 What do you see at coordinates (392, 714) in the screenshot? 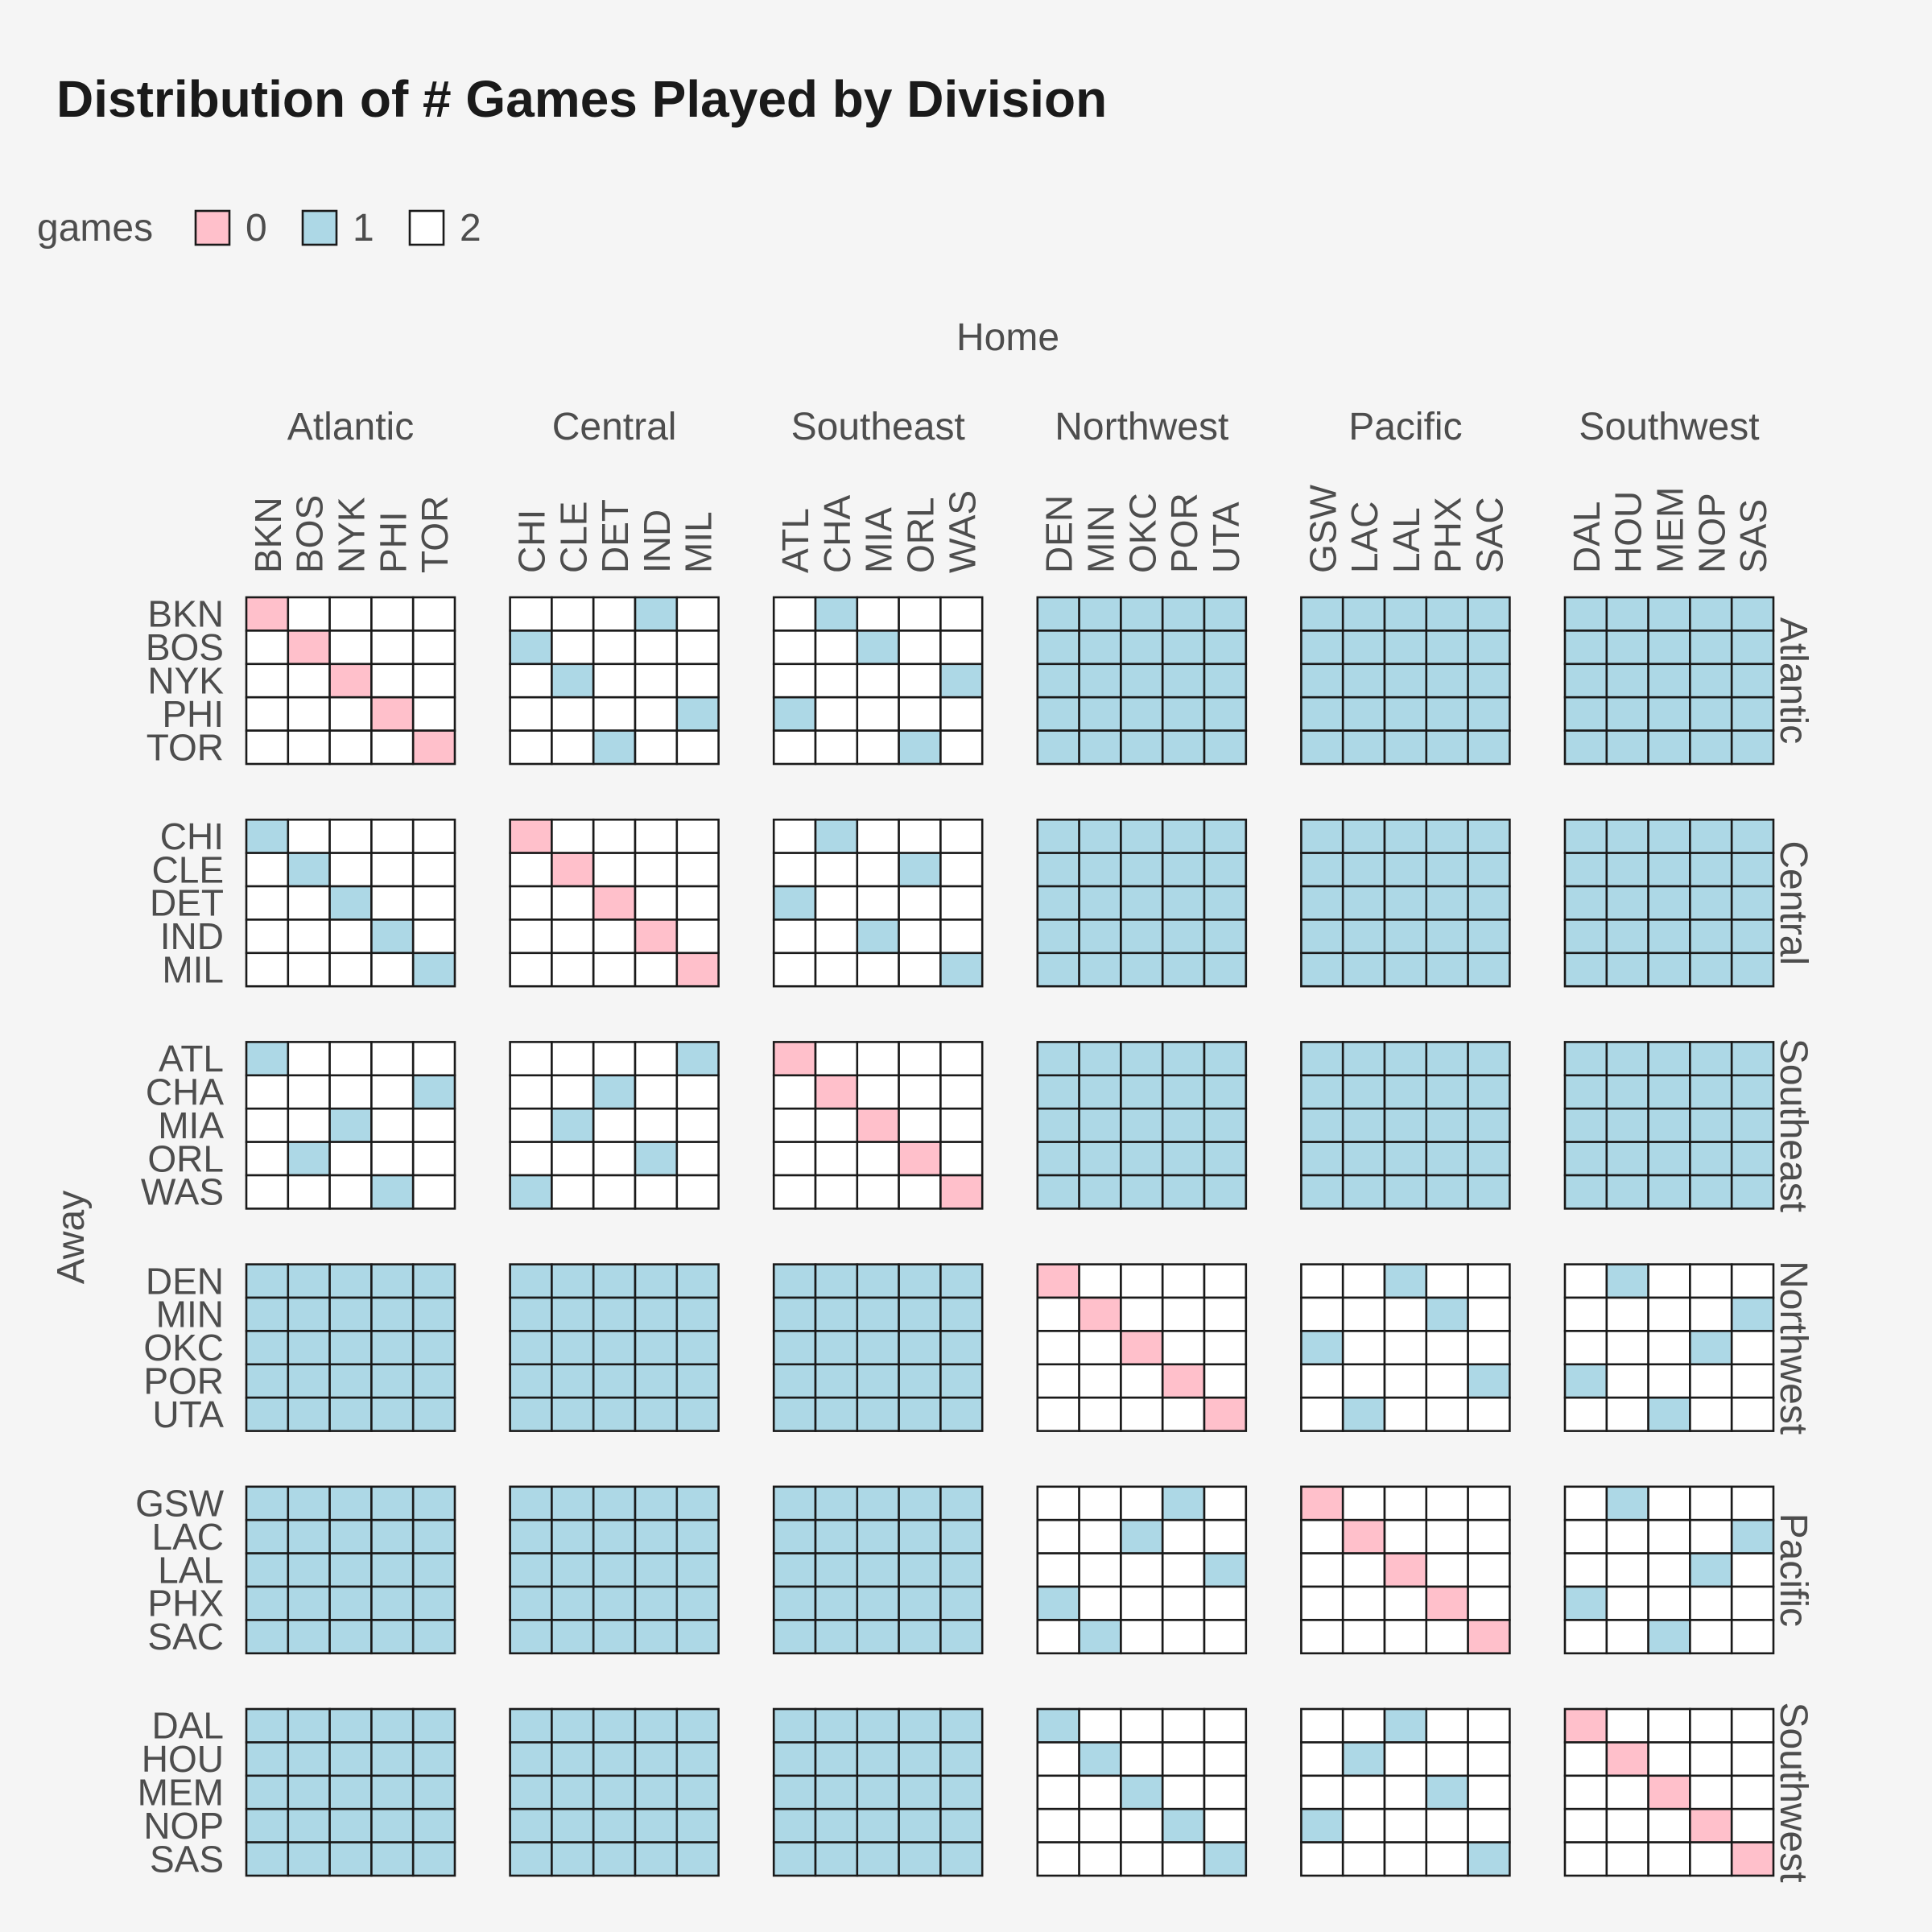
I see `cell-phi-at-phi` at bounding box center [392, 714].